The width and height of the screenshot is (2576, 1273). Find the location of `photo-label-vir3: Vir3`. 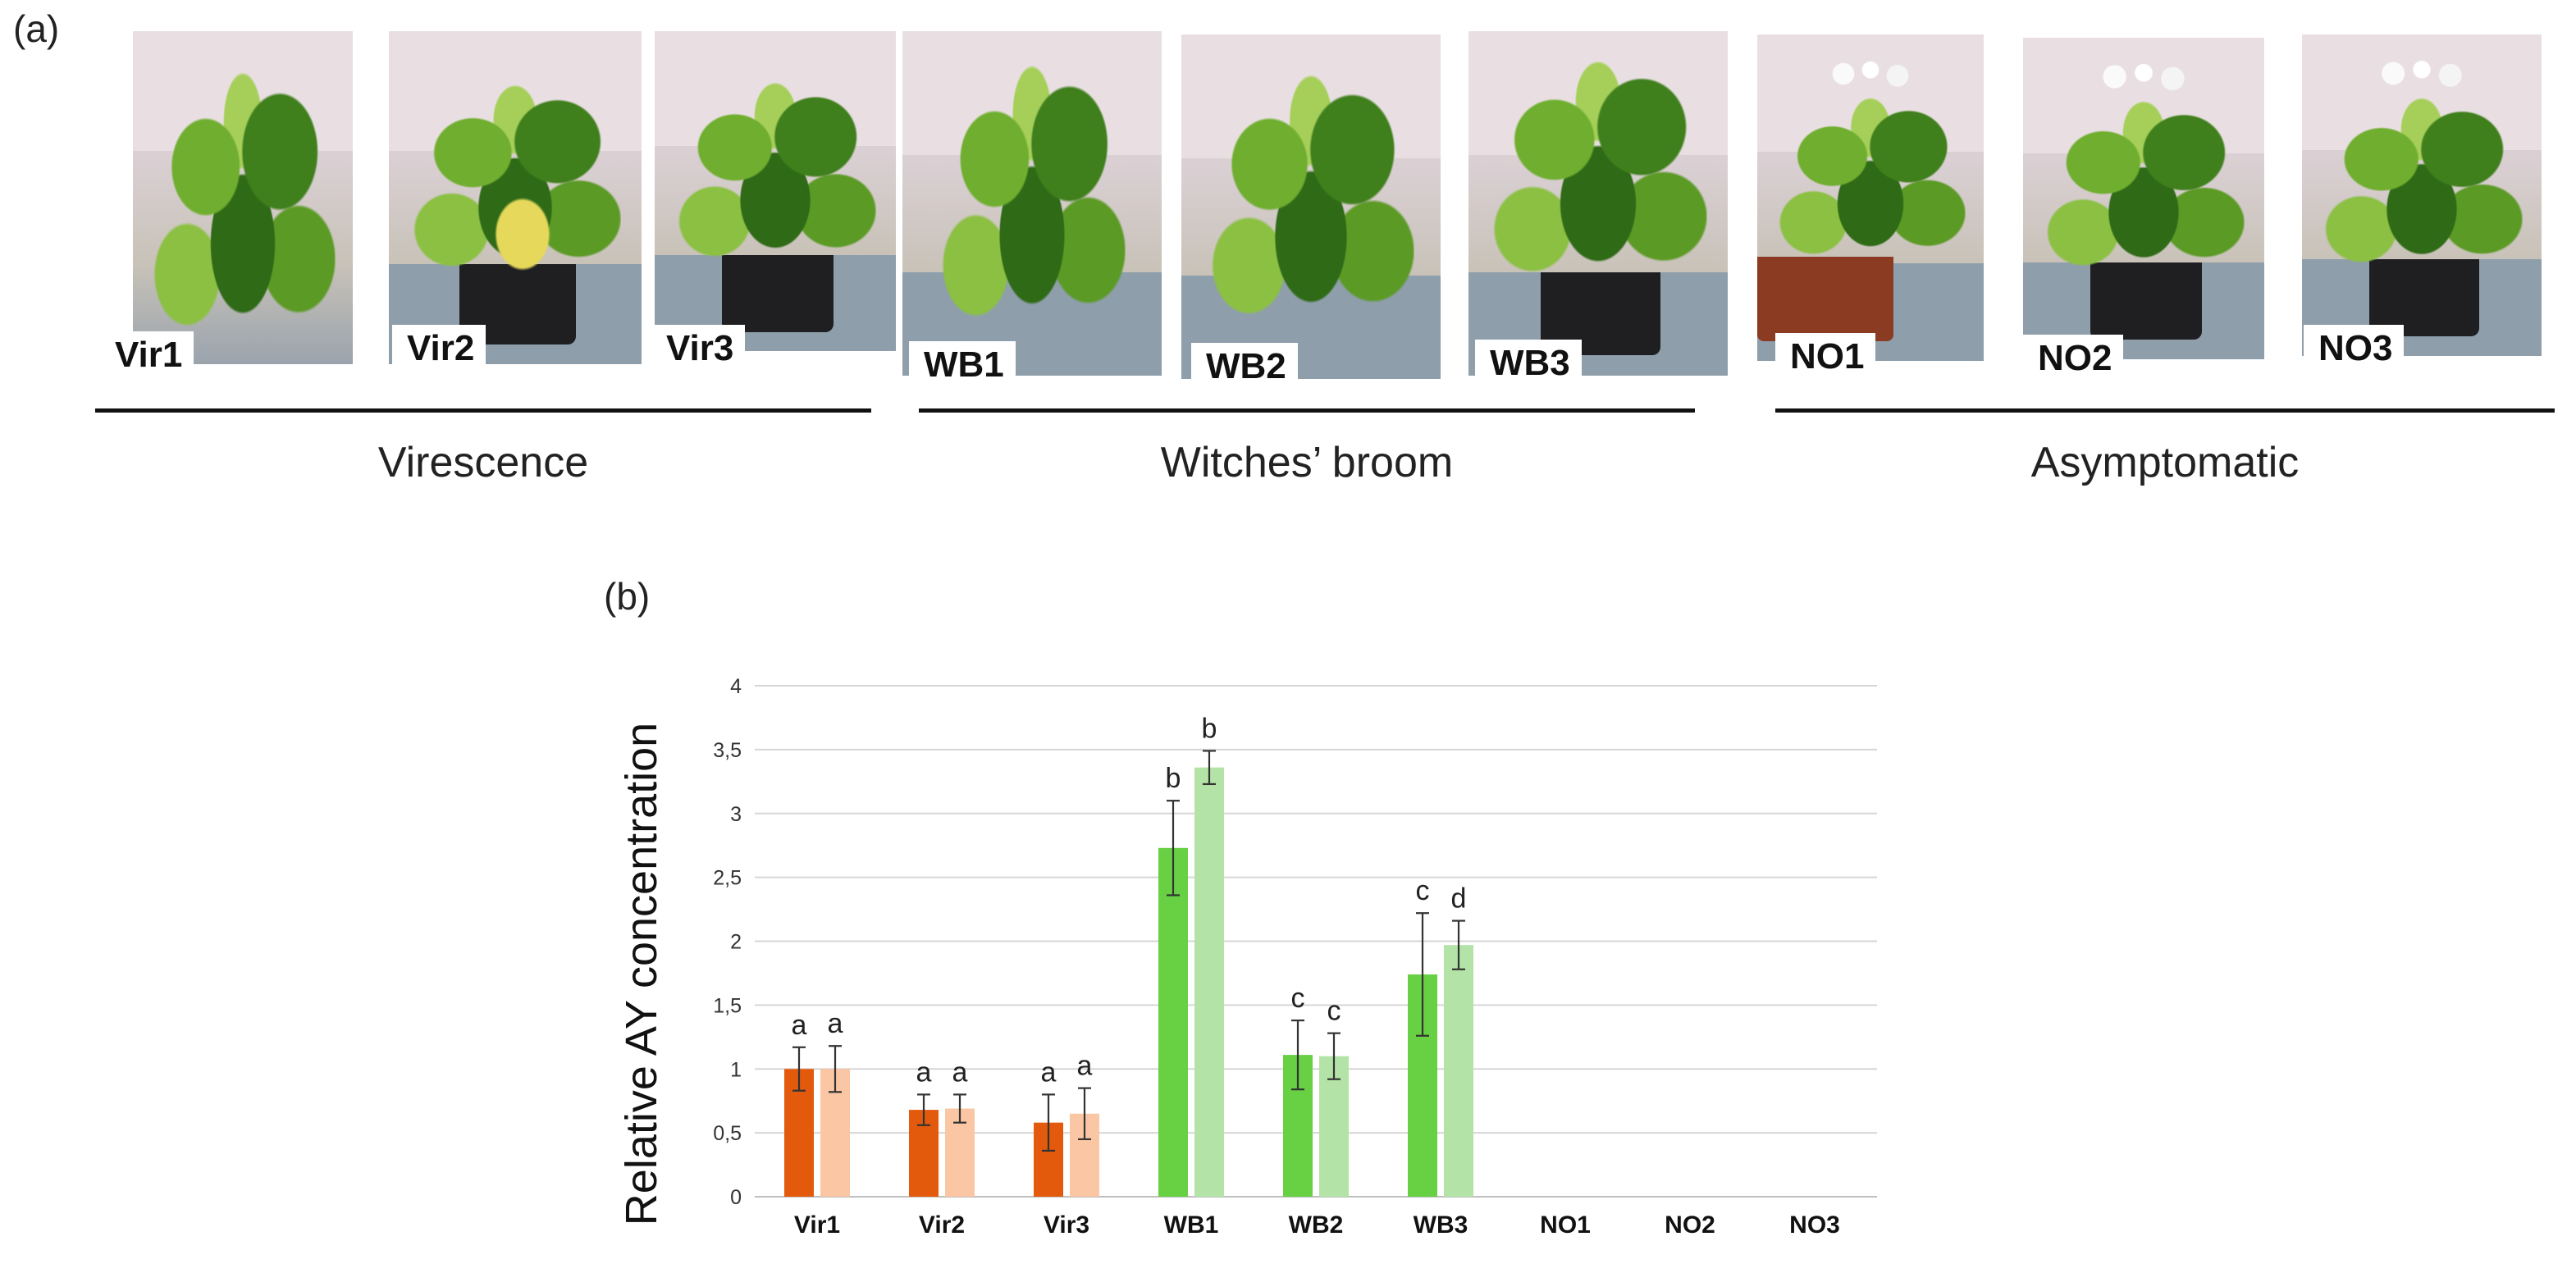

photo-label-vir3: Vir3 is located at coordinates (698, 350).